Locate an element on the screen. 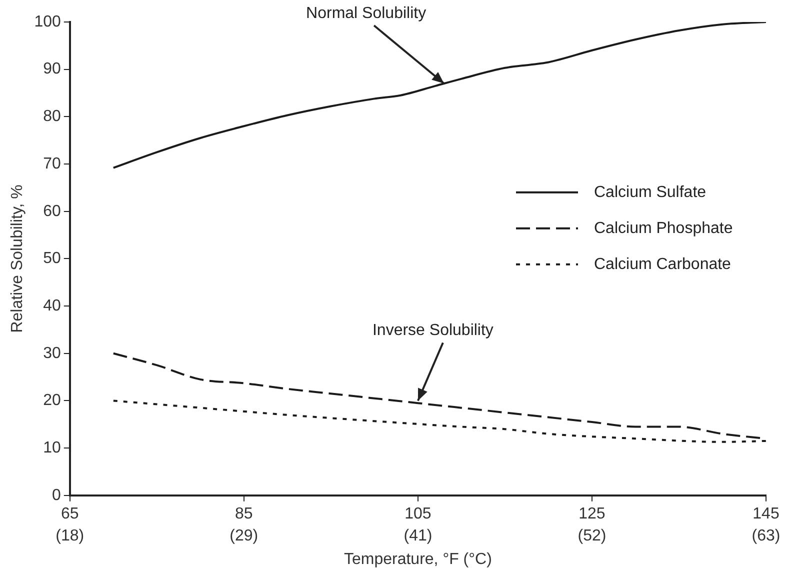 This screenshot has height=577, width=788. y-tick-label: 30 is located at coordinates (52, 353).